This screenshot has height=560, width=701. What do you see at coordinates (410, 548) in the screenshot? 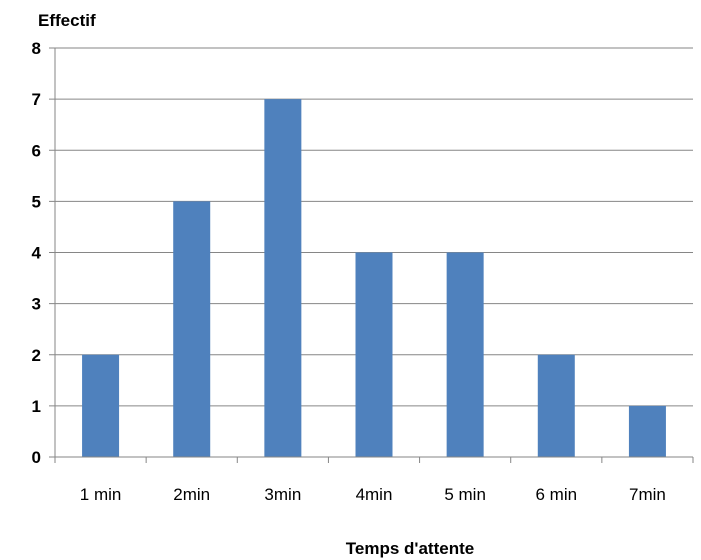
I see `x-axis-title: Temps d'attente` at bounding box center [410, 548].